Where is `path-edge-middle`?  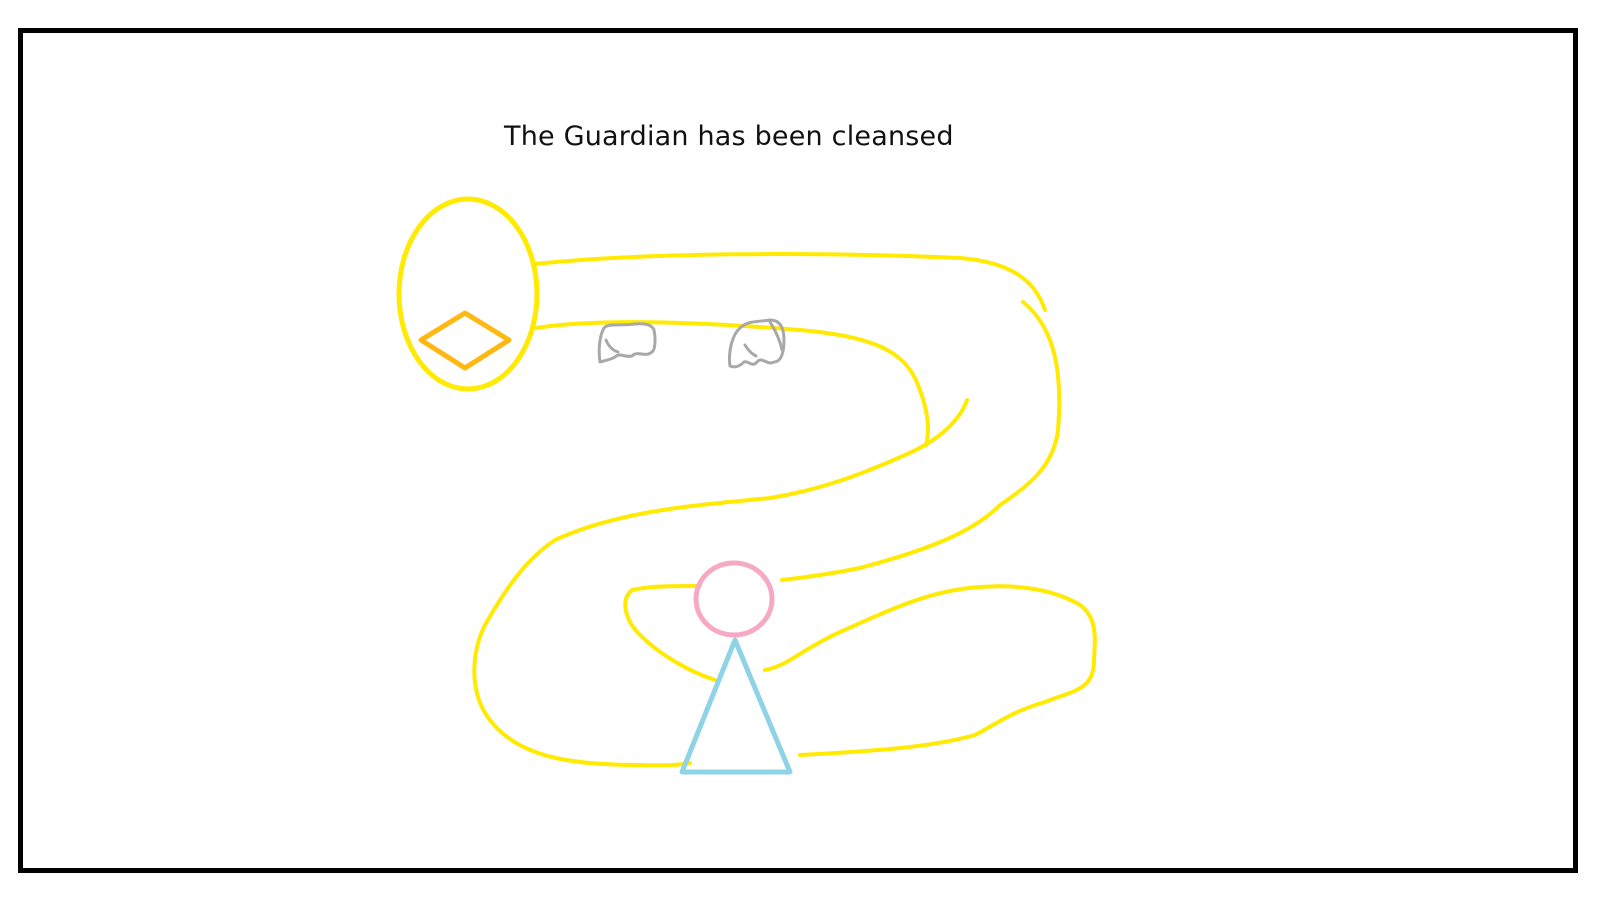 path-edge-middle is located at coordinates (720, 583).